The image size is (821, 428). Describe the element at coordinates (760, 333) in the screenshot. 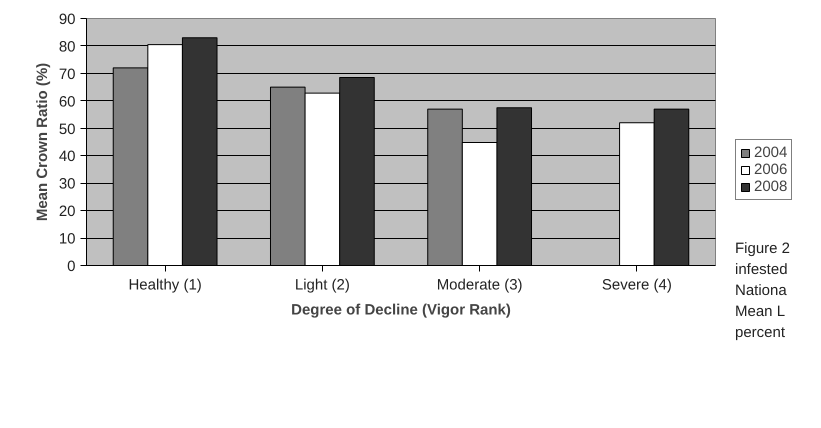

I see `text: percent` at that location.